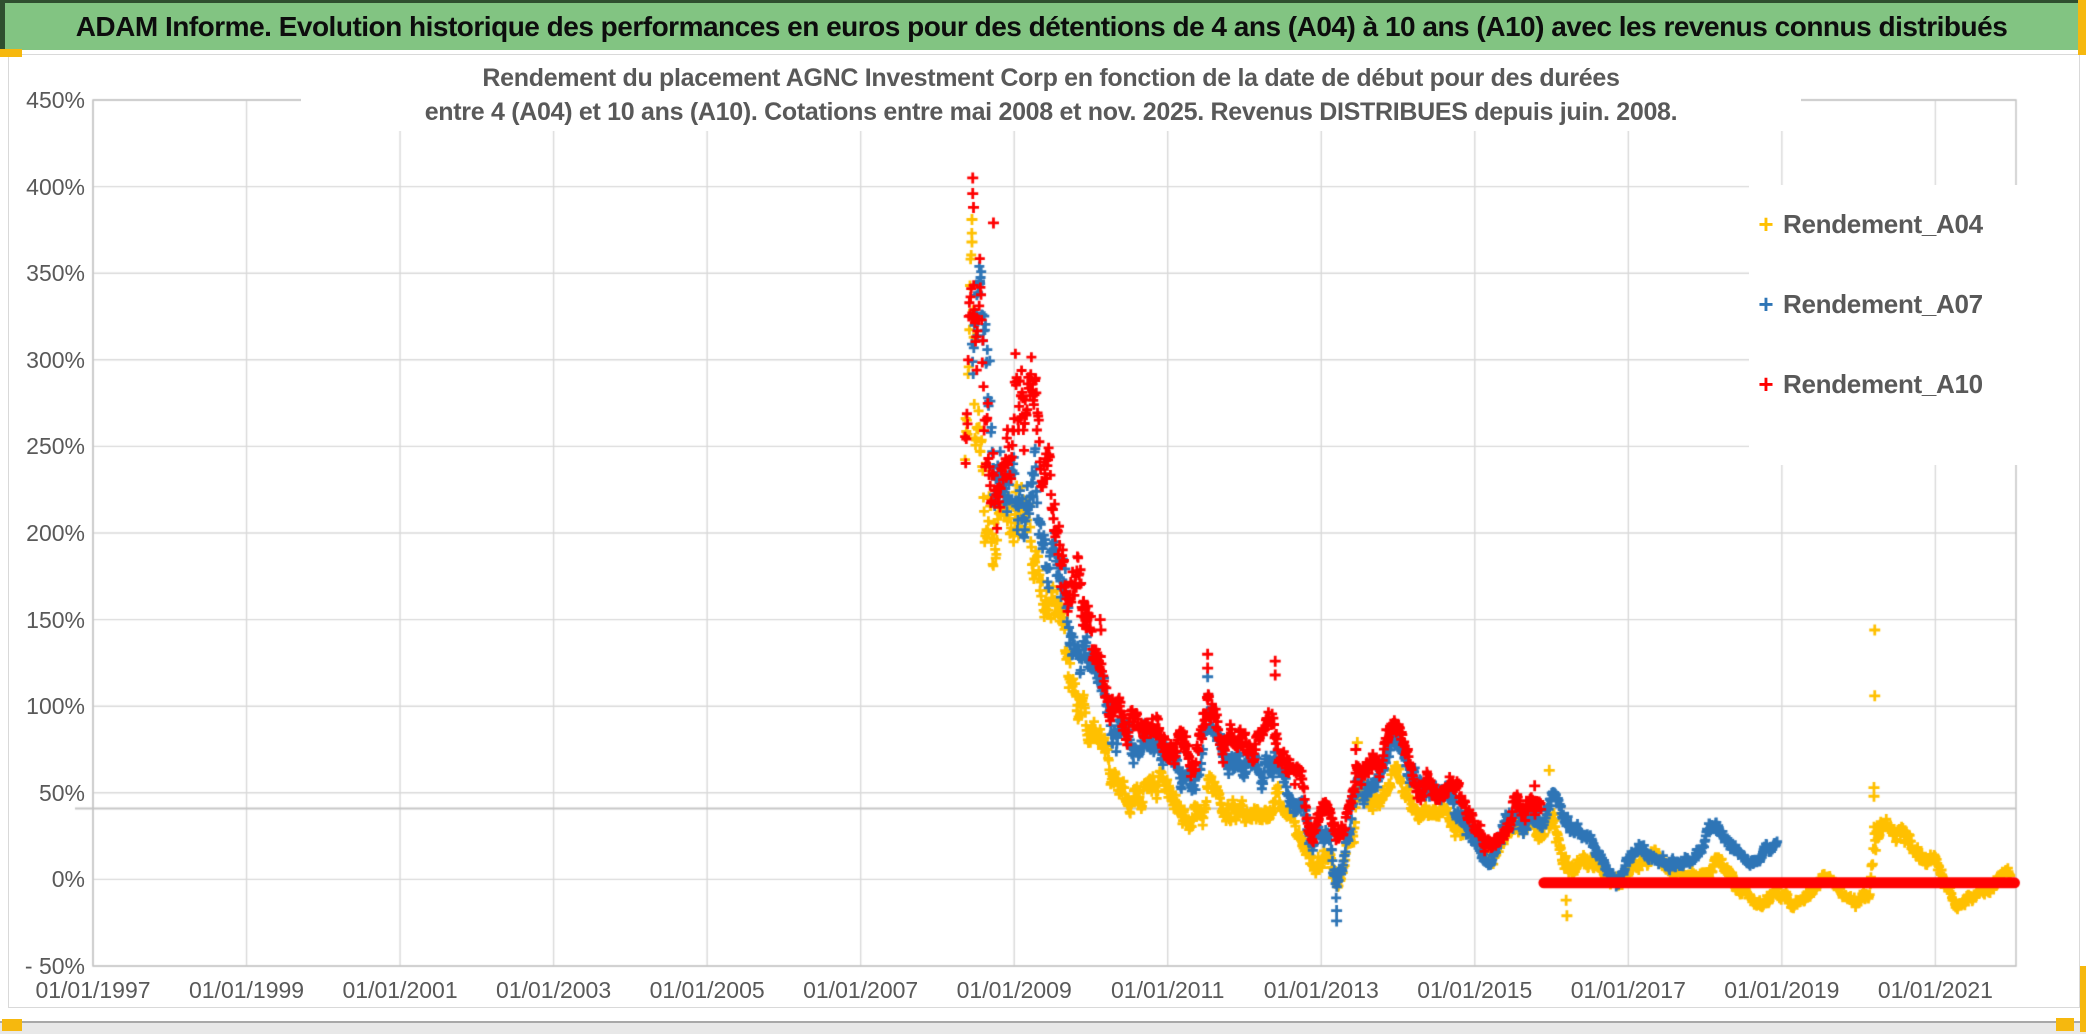  I want to click on y-axis-tick-label: 450%, so click(55, 100).